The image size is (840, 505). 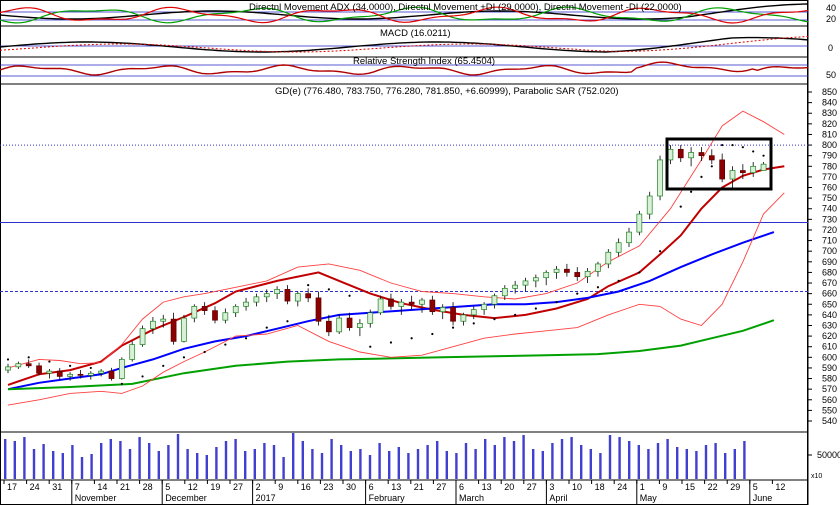 I want to click on y-tick-label: 760, so click(x=829, y=188).